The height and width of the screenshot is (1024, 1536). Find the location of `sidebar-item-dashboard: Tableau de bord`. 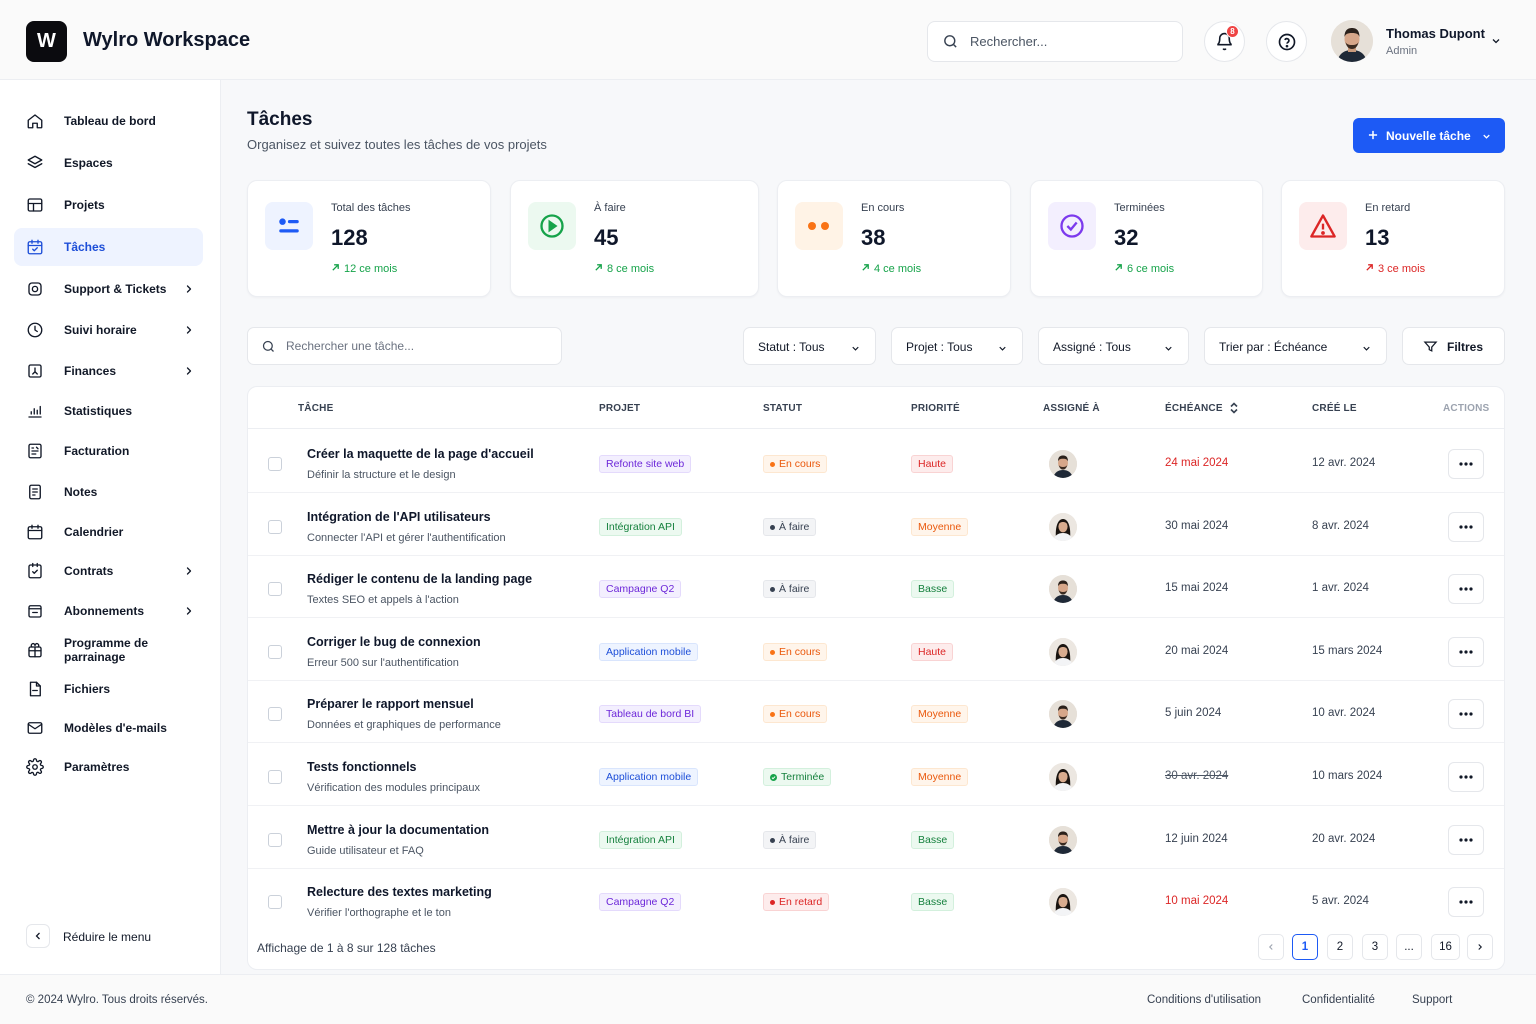

sidebar-item-dashboard: Tableau de bord is located at coordinates (108, 121).